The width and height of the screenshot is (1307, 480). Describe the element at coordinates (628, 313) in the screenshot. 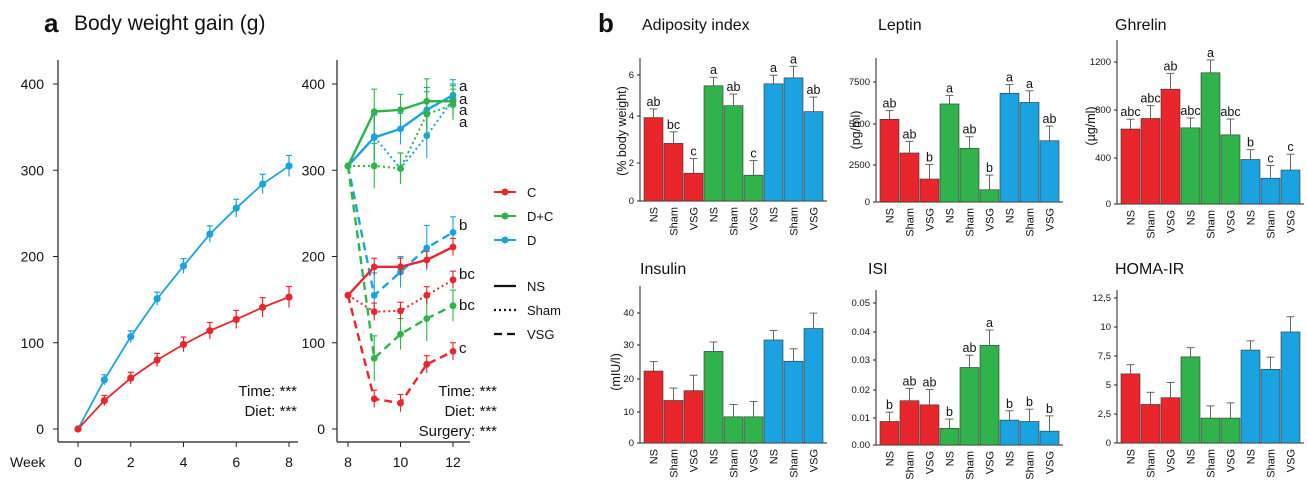

I see `y-tick-label: 40` at that location.